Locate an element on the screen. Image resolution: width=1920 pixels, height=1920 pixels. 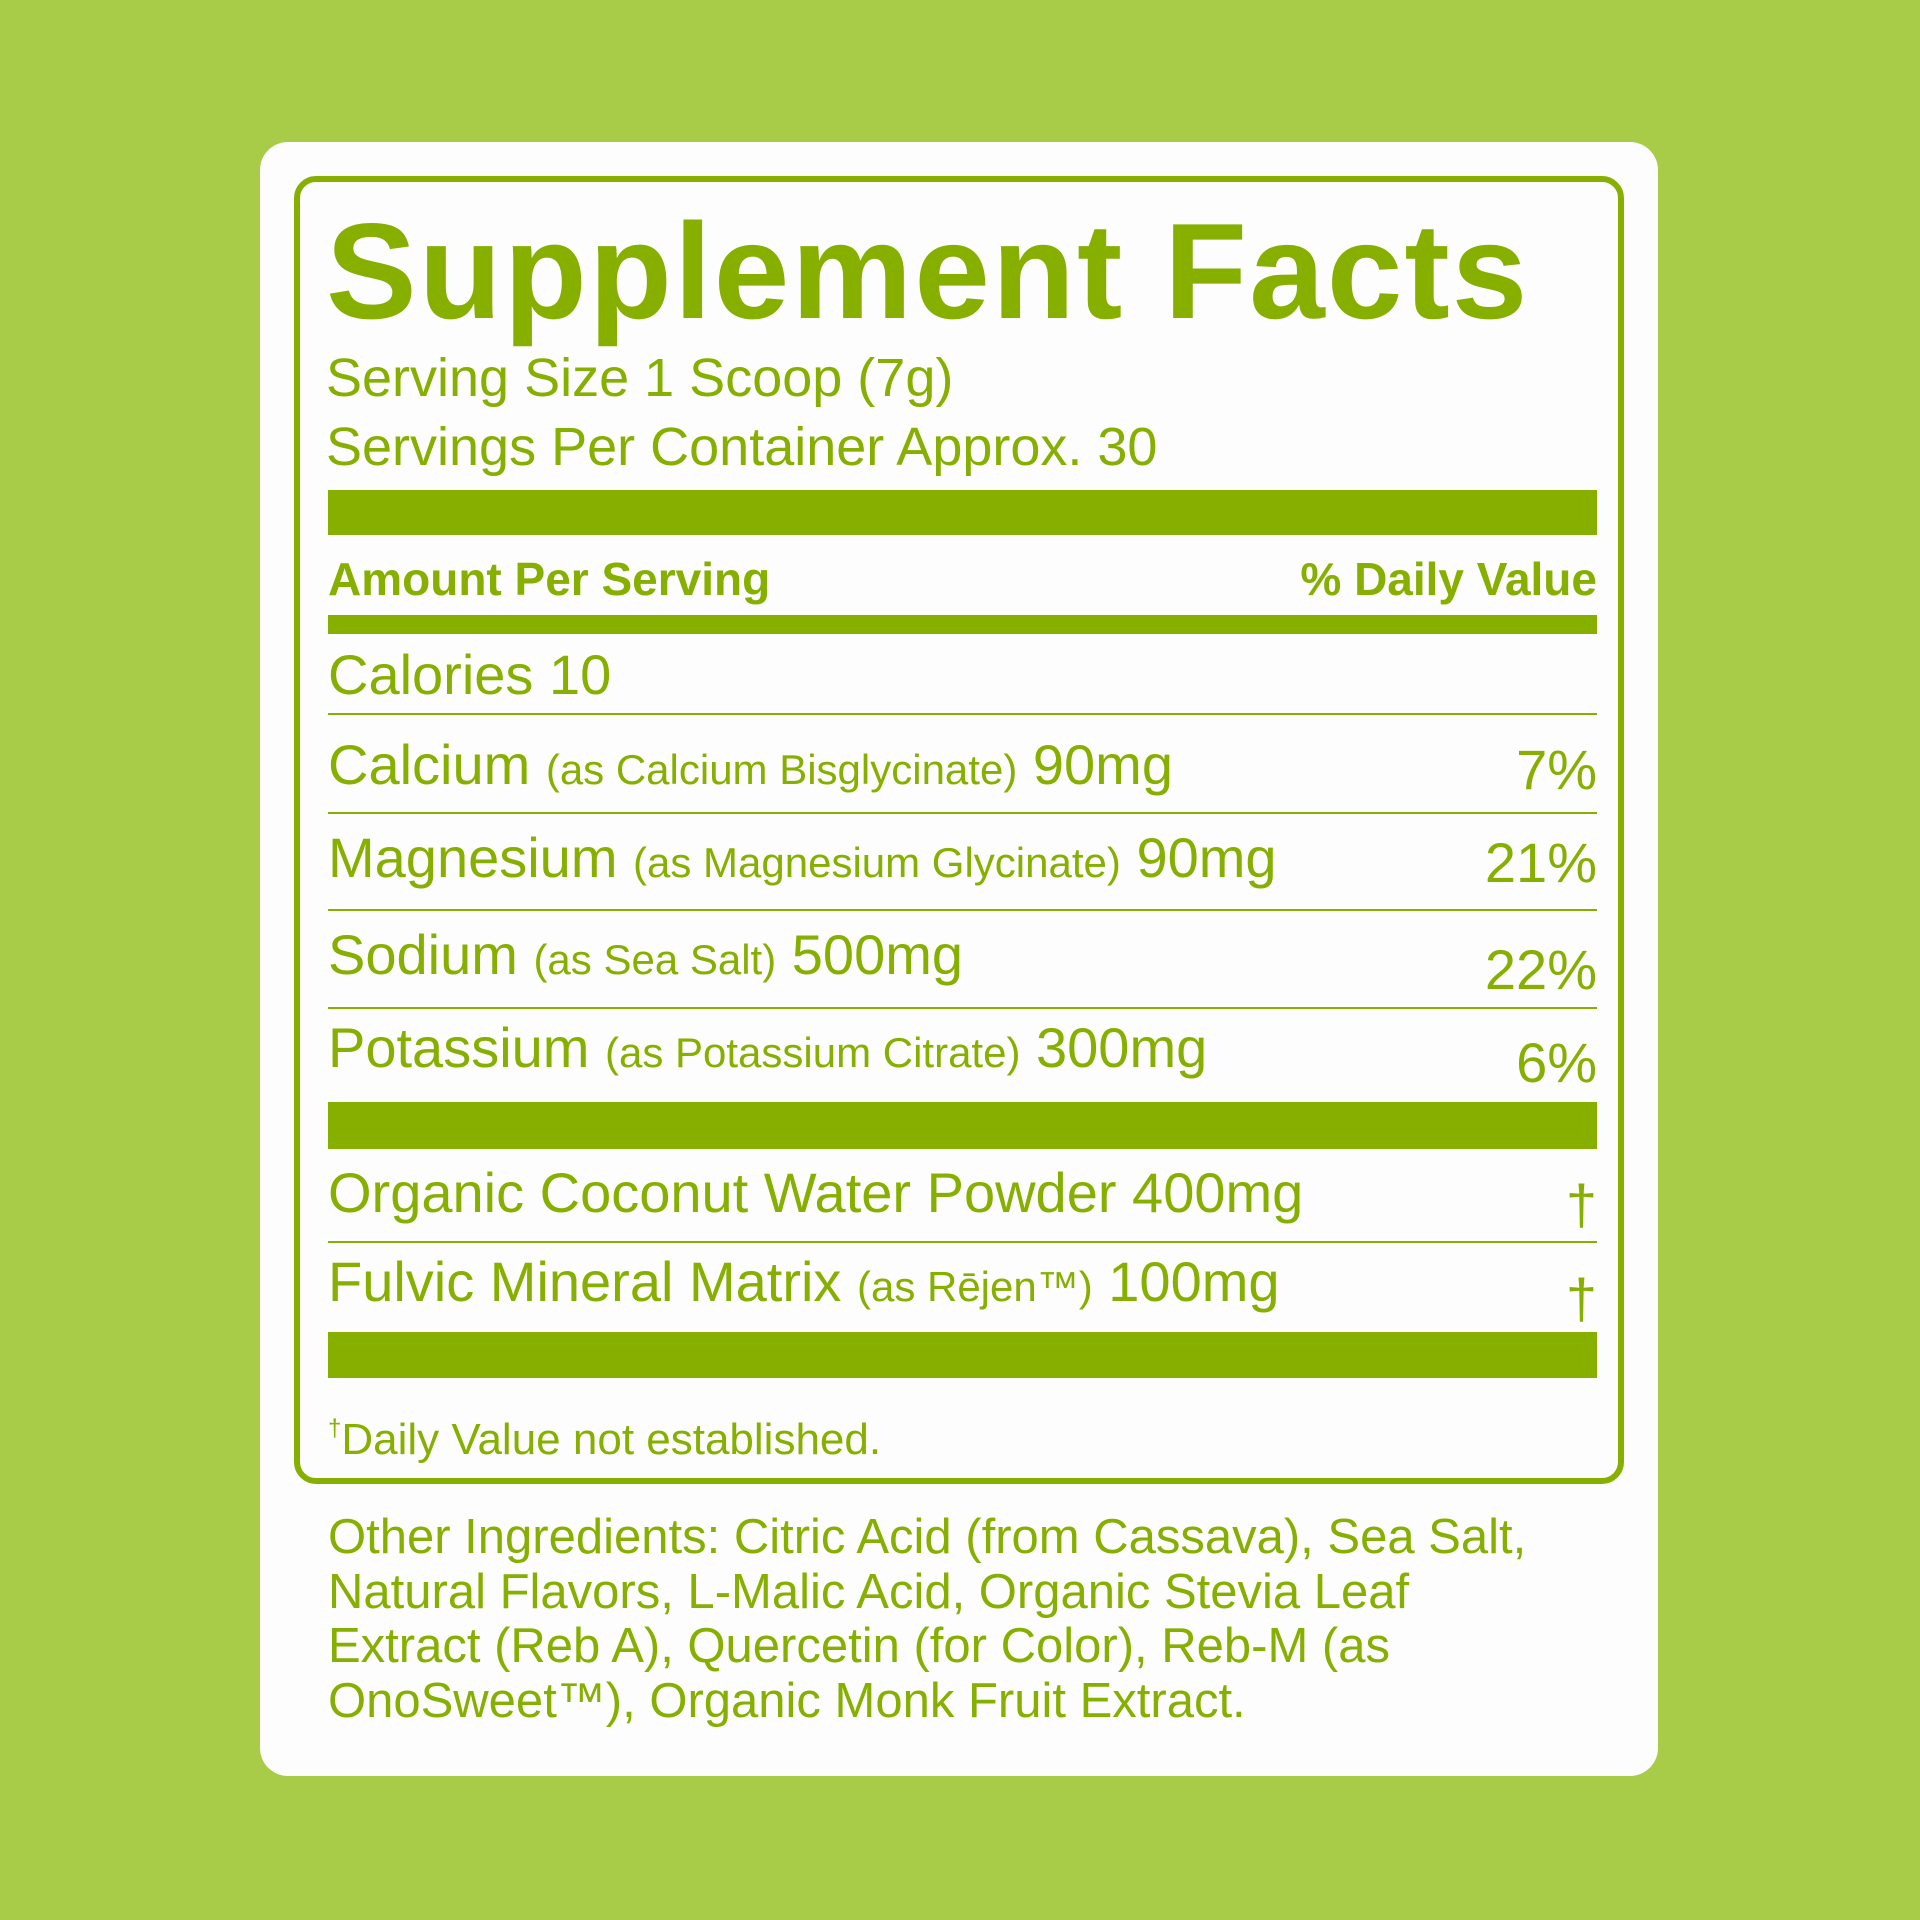
nutrient-amount: 300mg is located at coordinates (1122, 1047).